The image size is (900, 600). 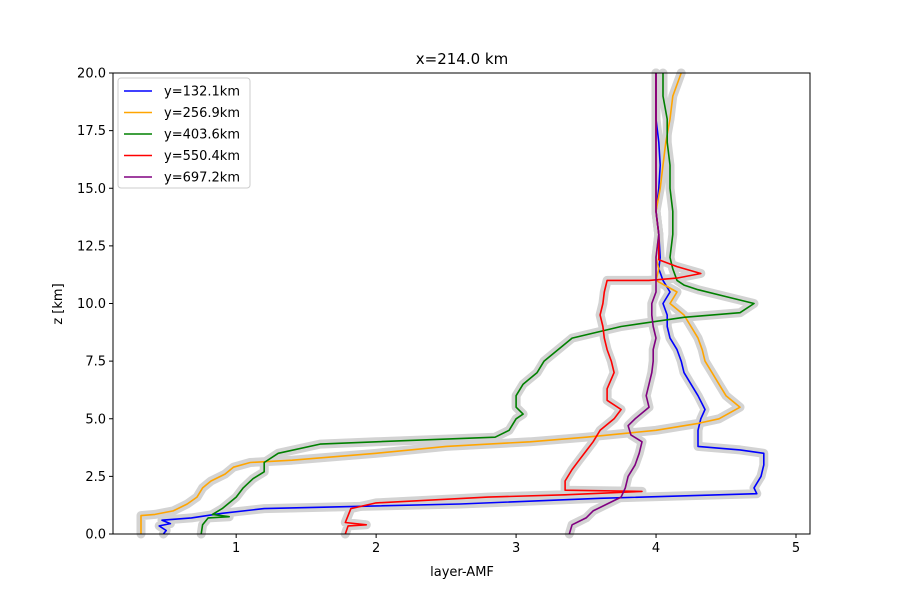 What do you see at coordinates (202, 135) in the screenshot?
I see `legend-label-3: y=403.6km` at bounding box center [202, 135].